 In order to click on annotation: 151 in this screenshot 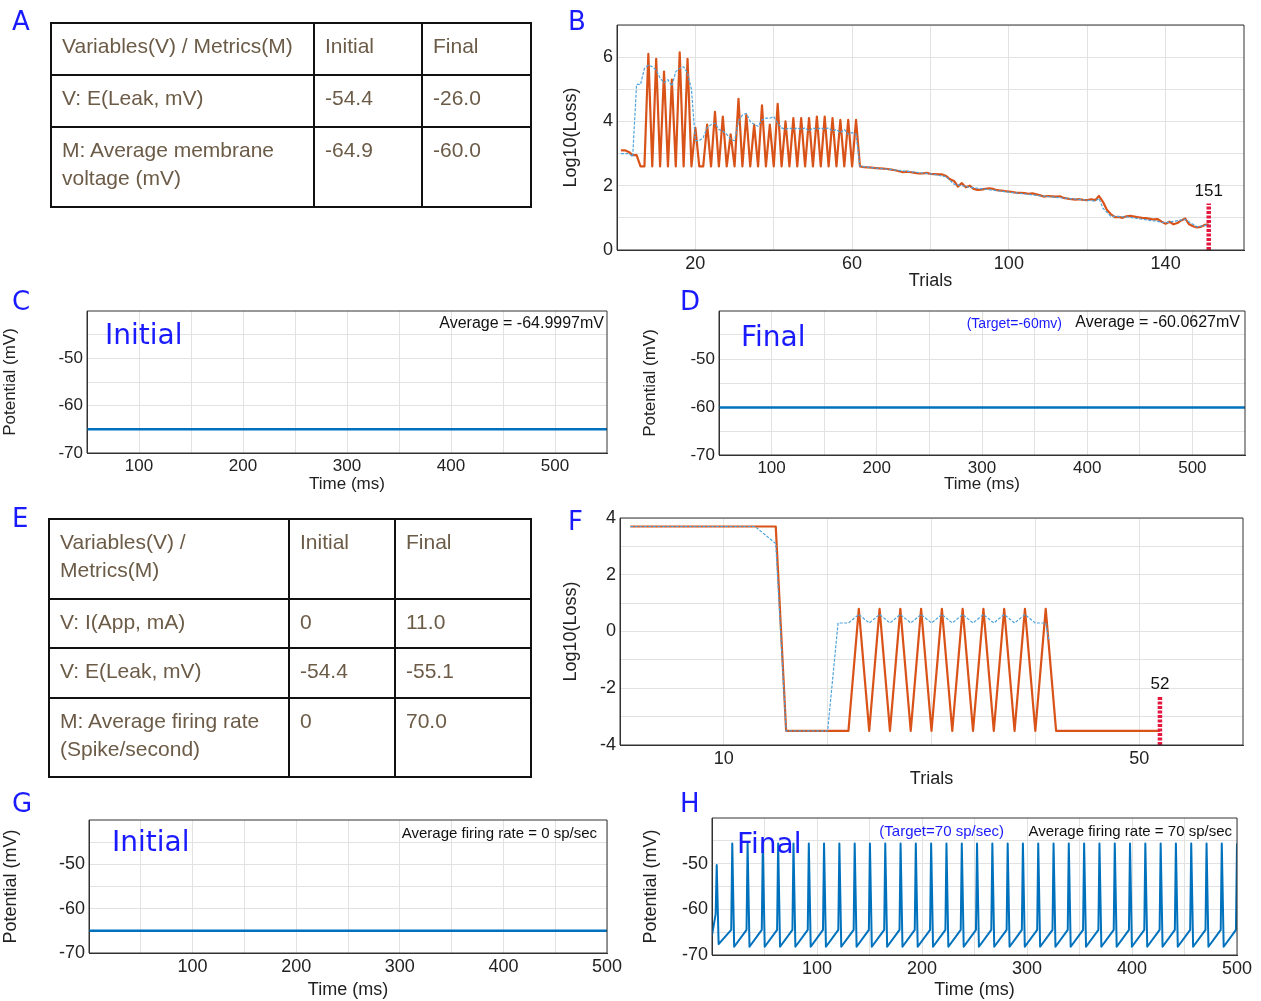, I will do `click(1208, 190)`.